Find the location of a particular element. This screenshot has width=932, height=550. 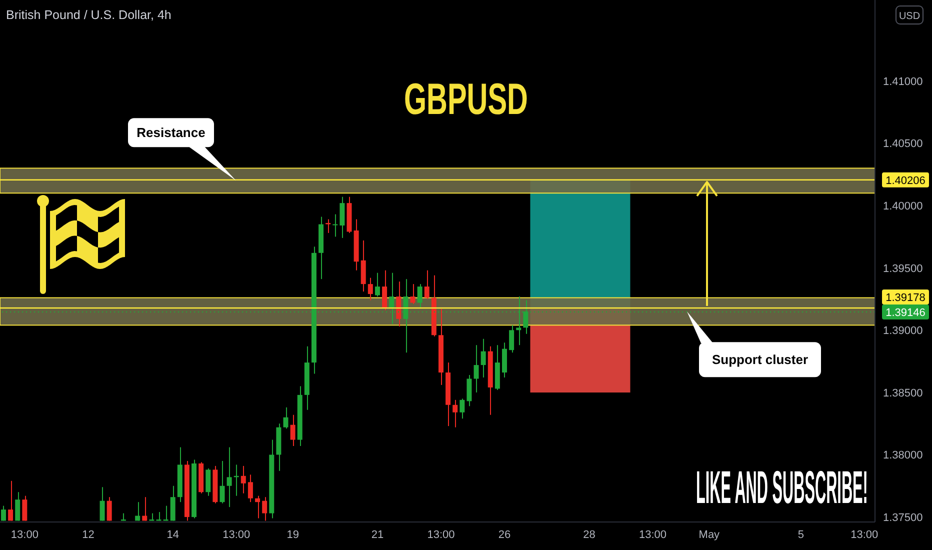

y-axis-title: USD is located at coordinates (909, 16).